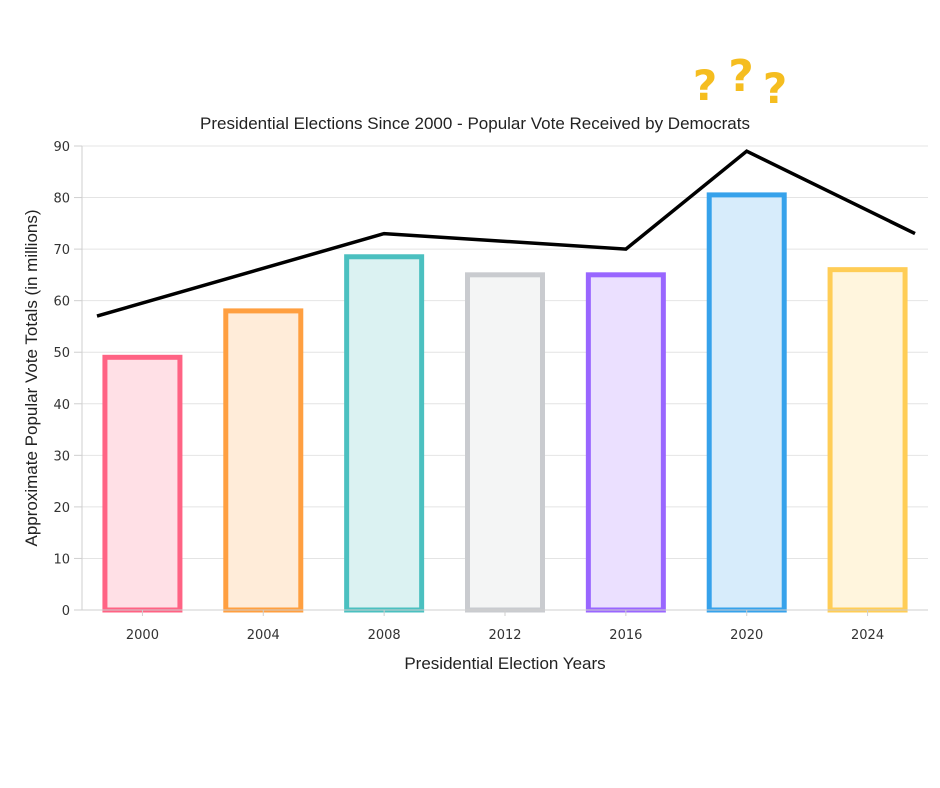 The width and height of the screenshot is (940, 788). I want to click on x-tick-label: 2004, so click(263, 635).